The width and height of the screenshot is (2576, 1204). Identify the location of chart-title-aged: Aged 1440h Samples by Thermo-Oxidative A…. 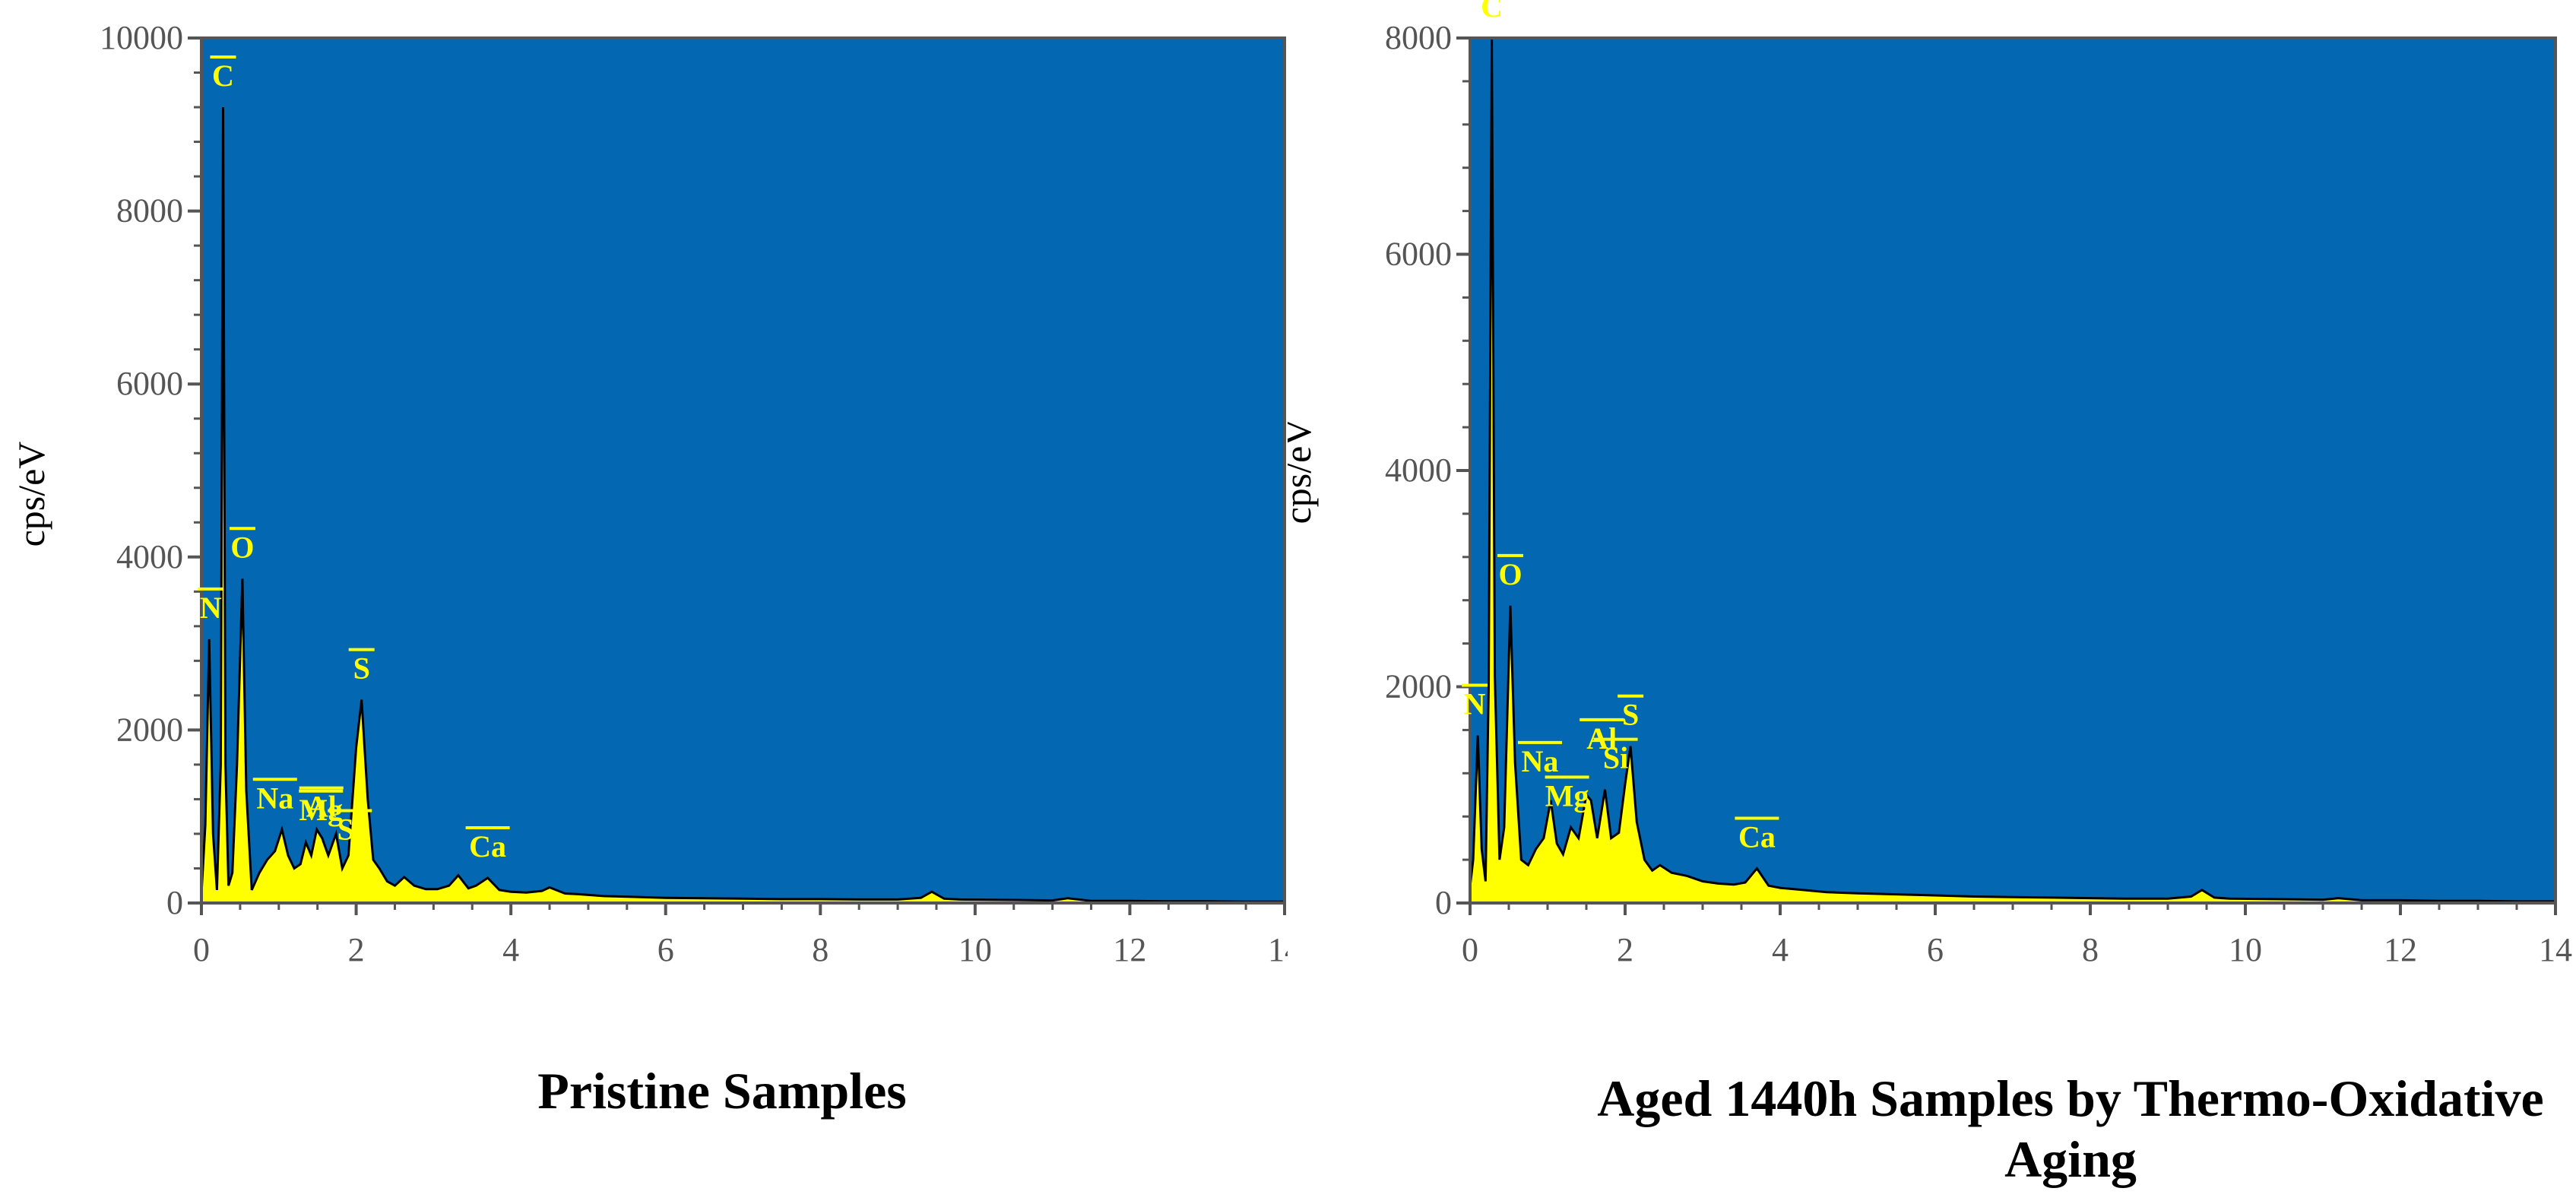
(2070, 1129).